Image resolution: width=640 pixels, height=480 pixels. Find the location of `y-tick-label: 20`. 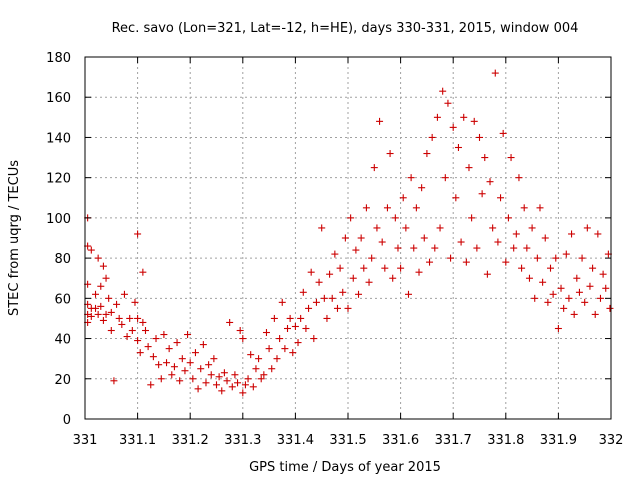

y-tick-label: 20 is located at coordinates (62, 380).